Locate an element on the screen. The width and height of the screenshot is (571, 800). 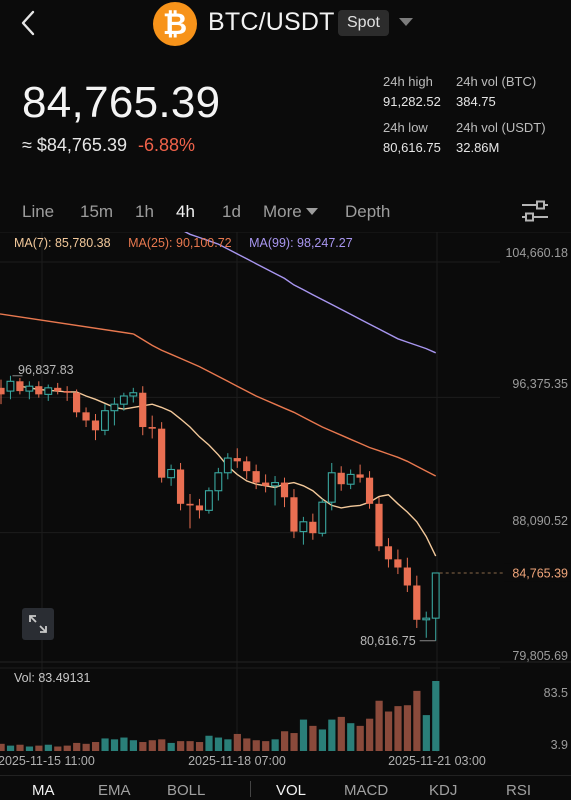
tab-1d: 1d is located at coordinates (231, 211).